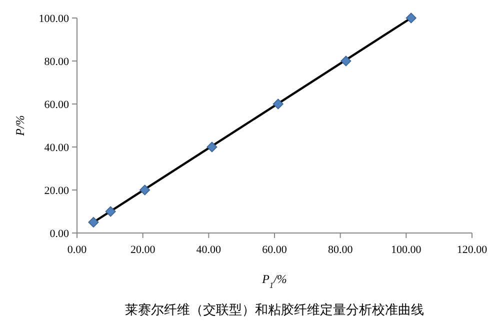 The image size is (500, 328). I want to click on x-tick-label: 40.00, so click(209, 250).